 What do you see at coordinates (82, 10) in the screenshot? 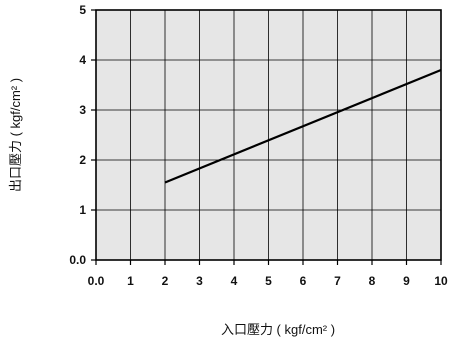
I see `y-tick-label: 5` at bounding box center [82, 10].